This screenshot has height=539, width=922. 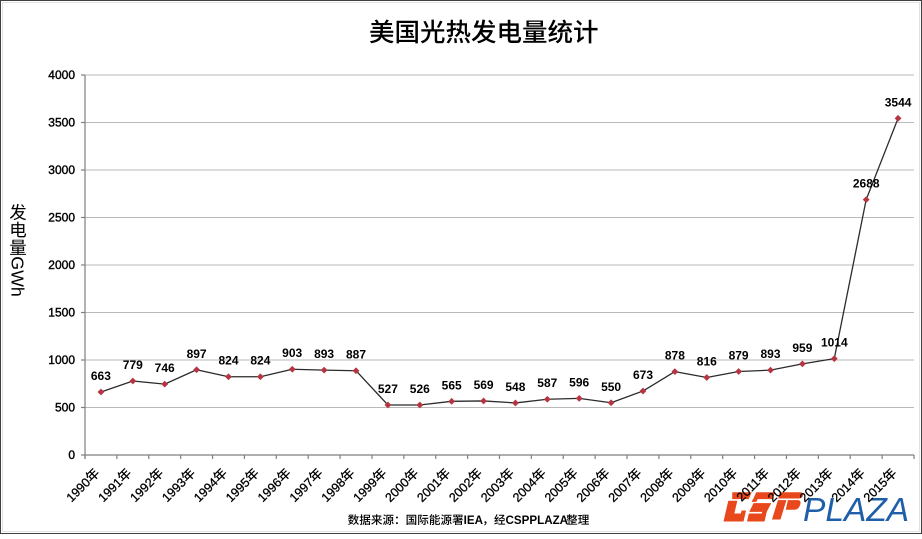 I want to click on svg-text: 673, so click(x=643, y=375).